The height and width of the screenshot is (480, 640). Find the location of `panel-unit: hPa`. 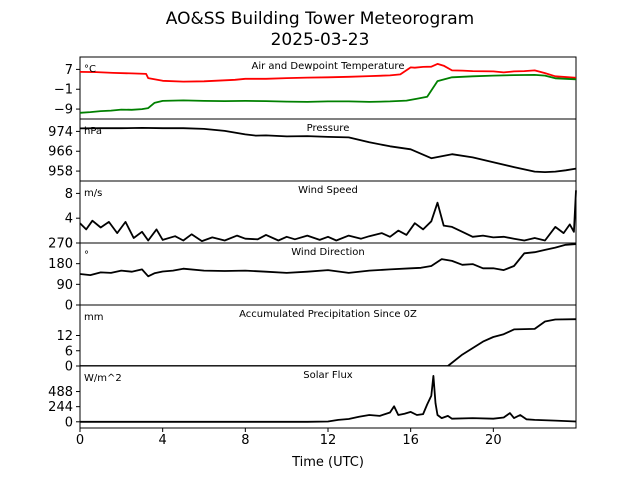

panel-unit: hPa is located at coordinates (93, 131).